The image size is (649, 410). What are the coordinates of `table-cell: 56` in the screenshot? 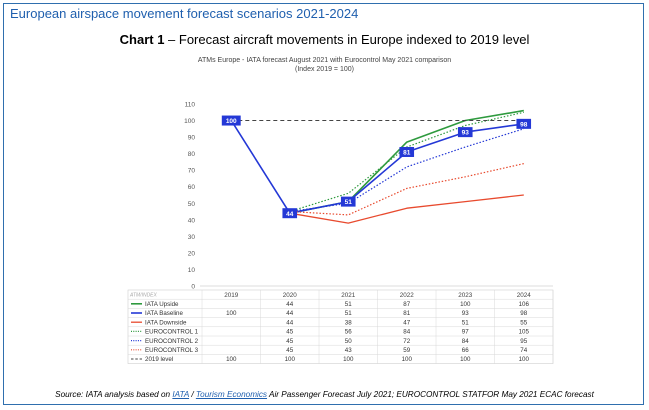 It's located at (348, 332).